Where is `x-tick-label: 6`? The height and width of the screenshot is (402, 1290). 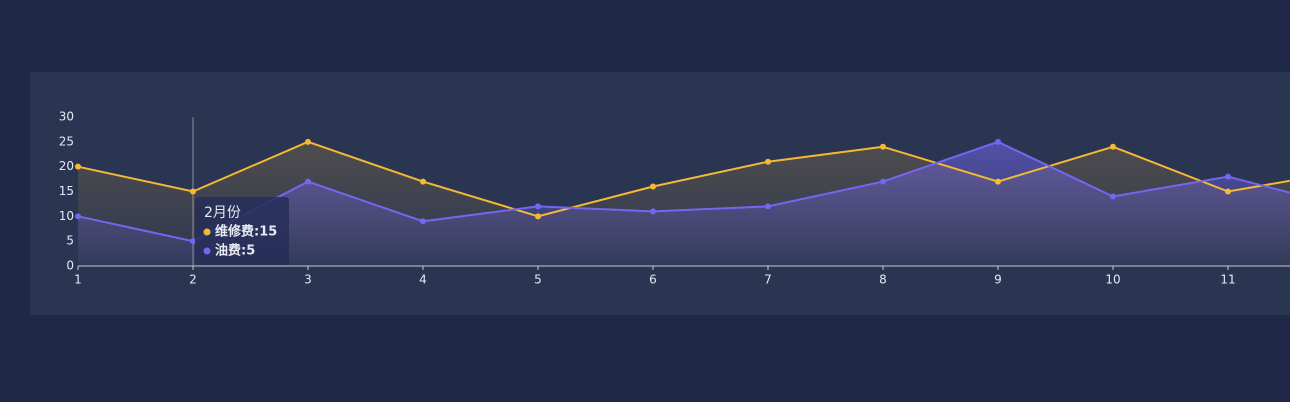 x-tick-label: 6 is located at coordinates (653, 280).